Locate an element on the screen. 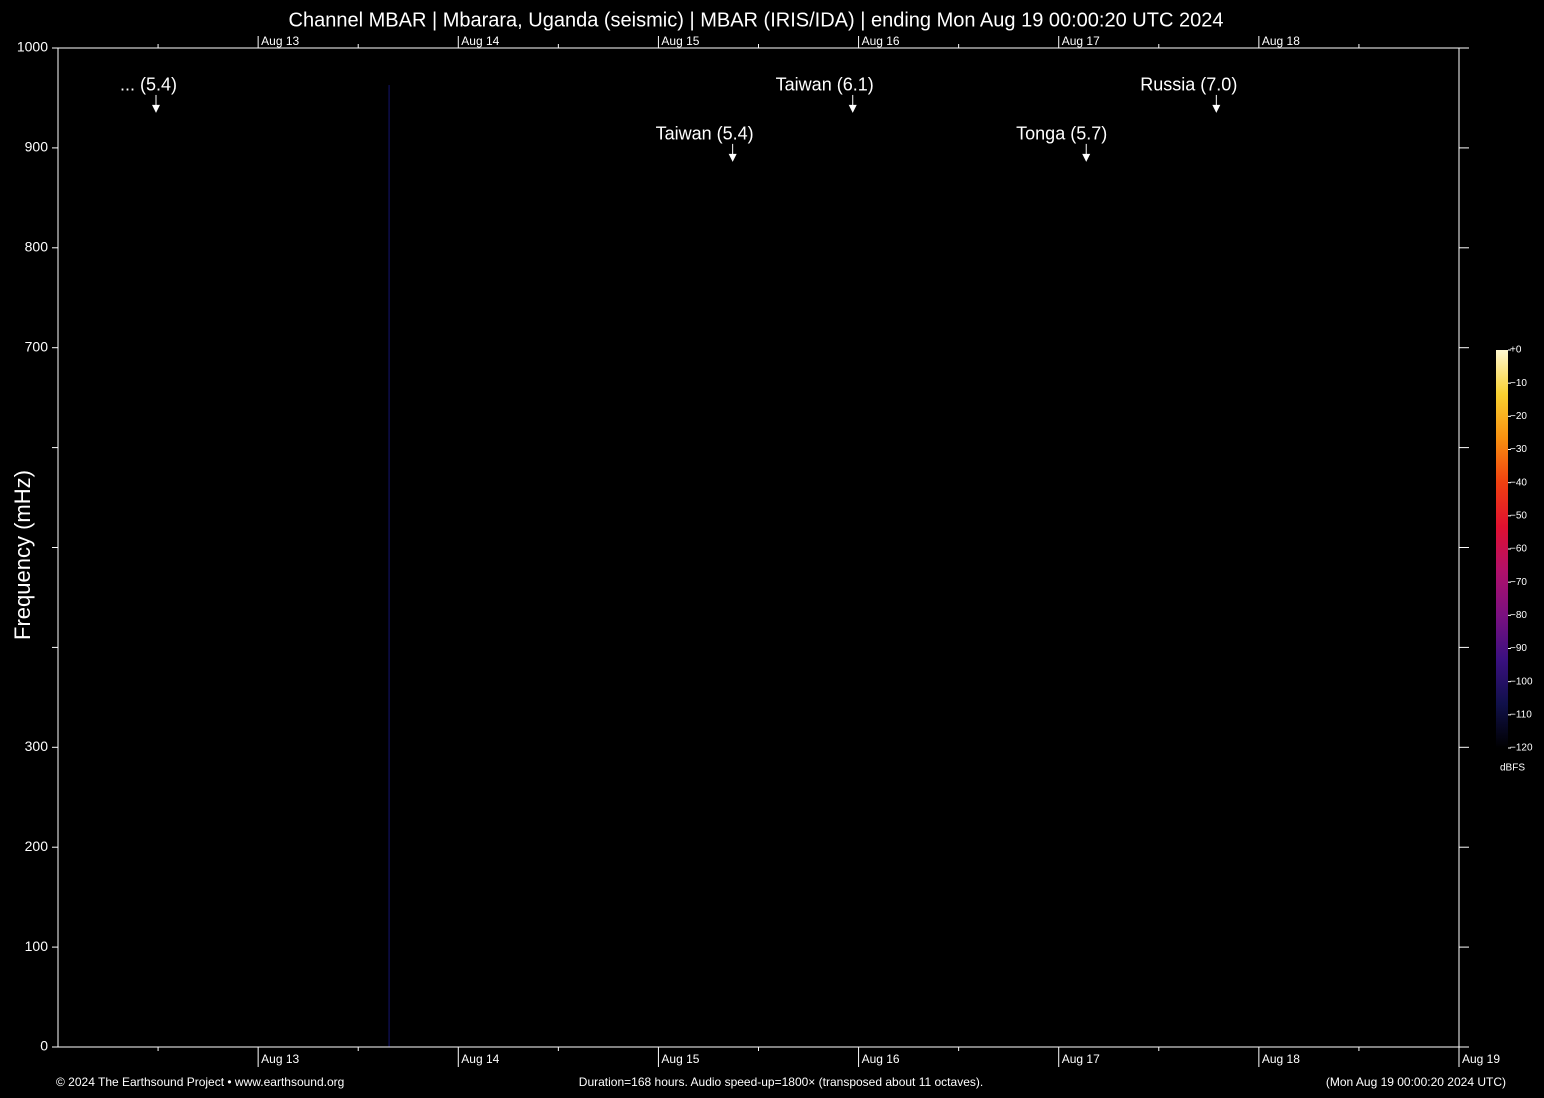  x-tick-label-top: Aug 16 is located at coordinates (881, 41).